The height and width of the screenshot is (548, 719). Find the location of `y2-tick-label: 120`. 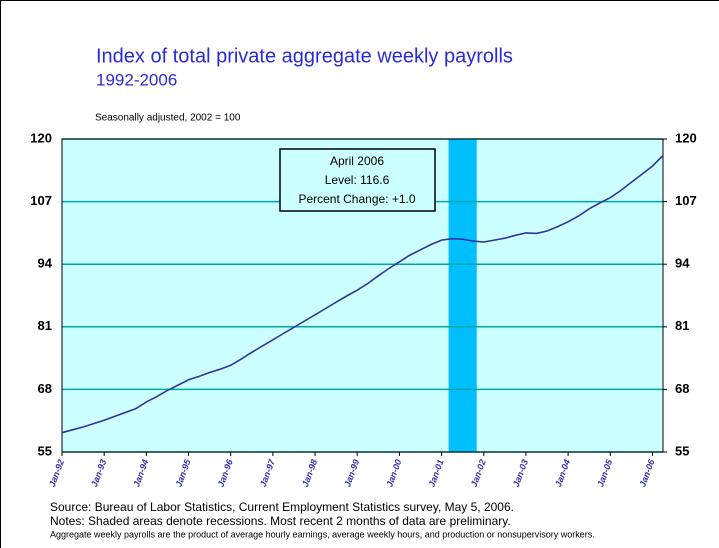

y2-tick-label: 120 is located at coordinates (686, 137).